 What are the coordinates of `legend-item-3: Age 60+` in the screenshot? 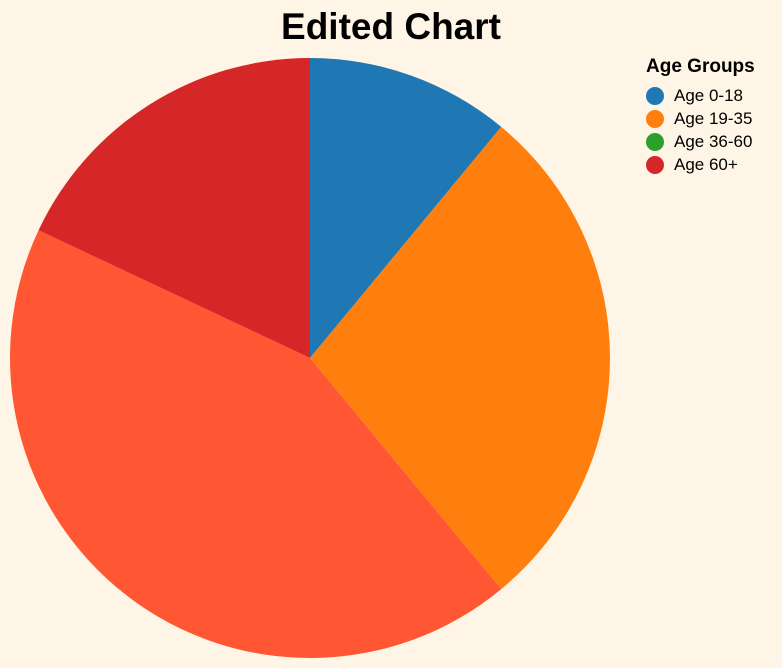 It's located at (713, 164).